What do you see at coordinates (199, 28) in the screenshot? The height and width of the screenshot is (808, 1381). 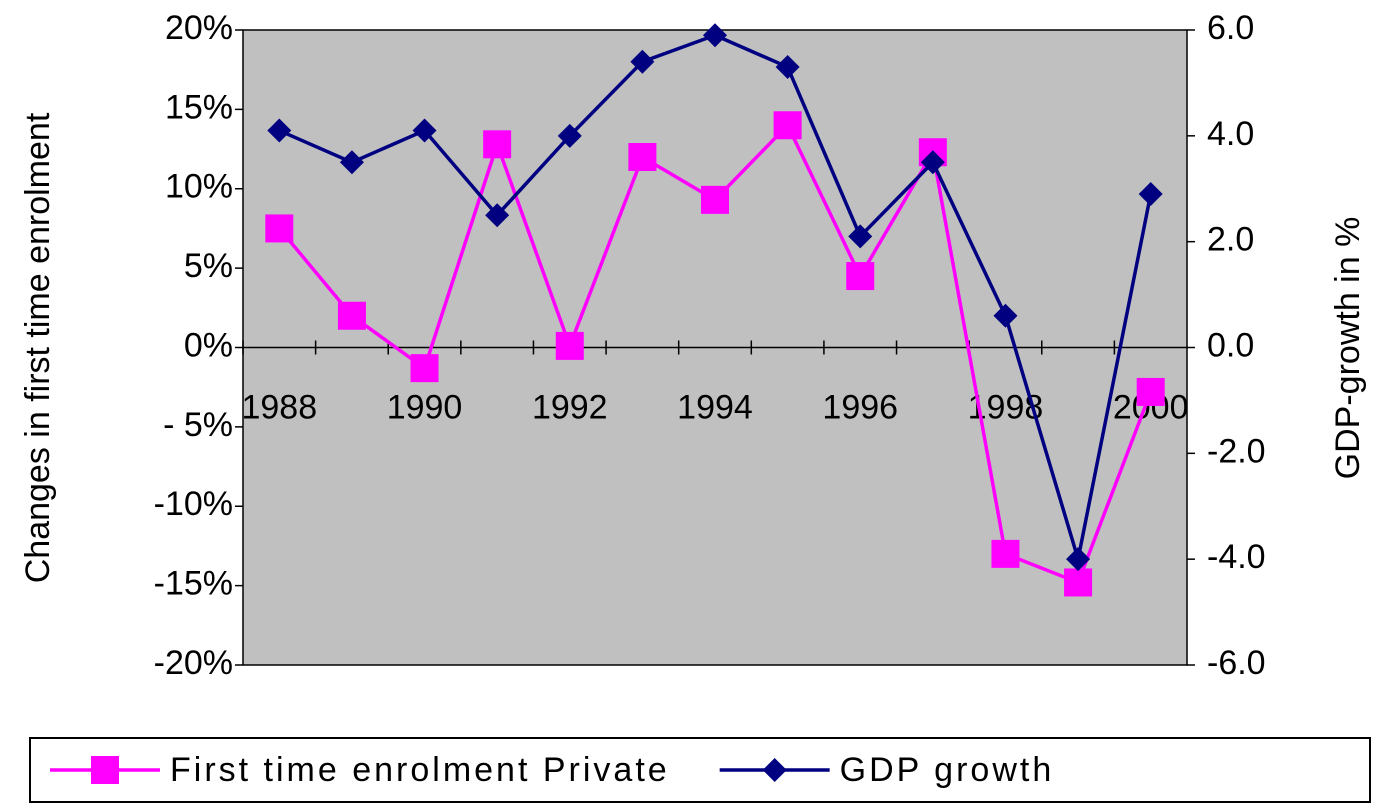 I see `y-tick-label: 20%` at bounding box center [199, 28].